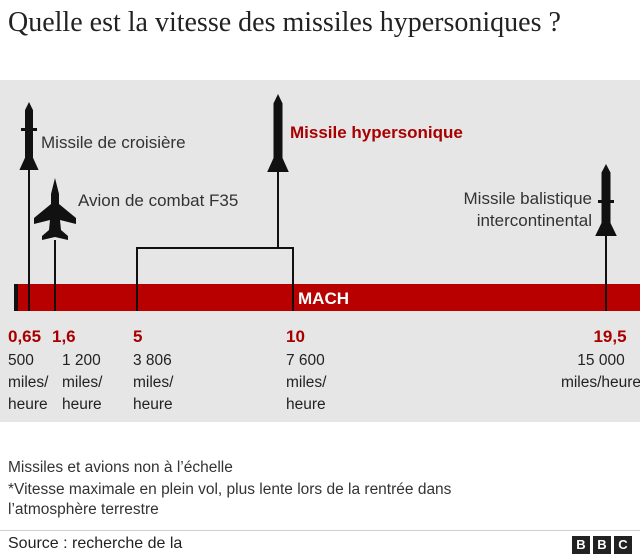  I want to click on footer-divider, so click(320, 530).